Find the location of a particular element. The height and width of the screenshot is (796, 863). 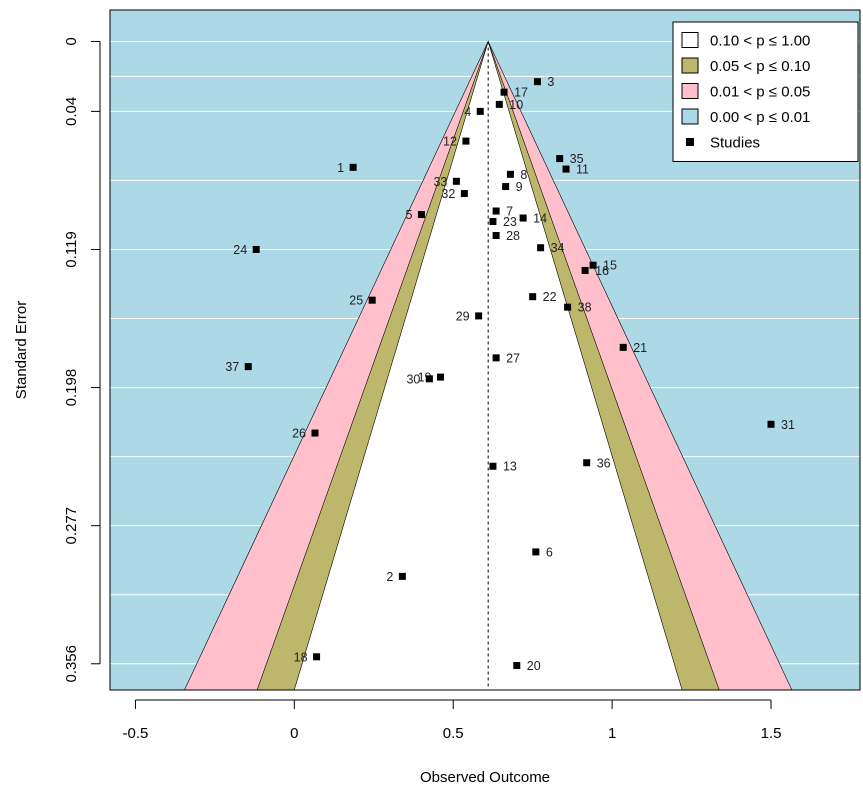

study-label: 30 is located at coordinates (413, 379).